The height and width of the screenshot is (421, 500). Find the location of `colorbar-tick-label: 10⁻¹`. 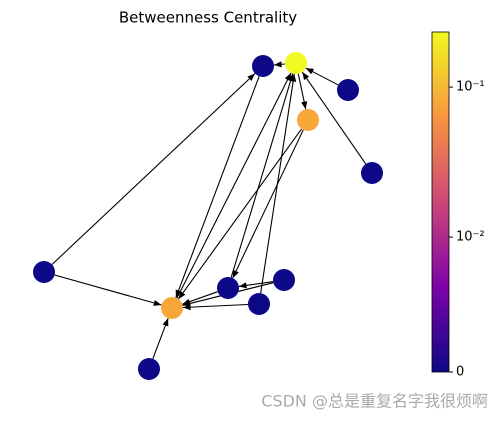

colorbar-tick-label: 10⁻¹ is located at coordinates (470, 87).